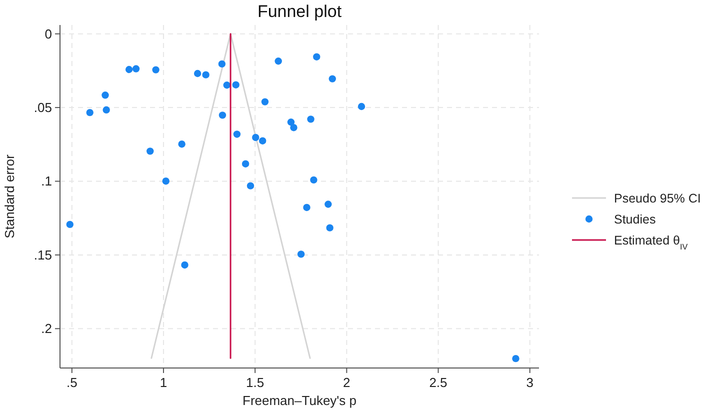  What do you see at coordinates (43, 108) in the screenshot?
I see `y-tick-label: .05` at bounding box center [43, 108].